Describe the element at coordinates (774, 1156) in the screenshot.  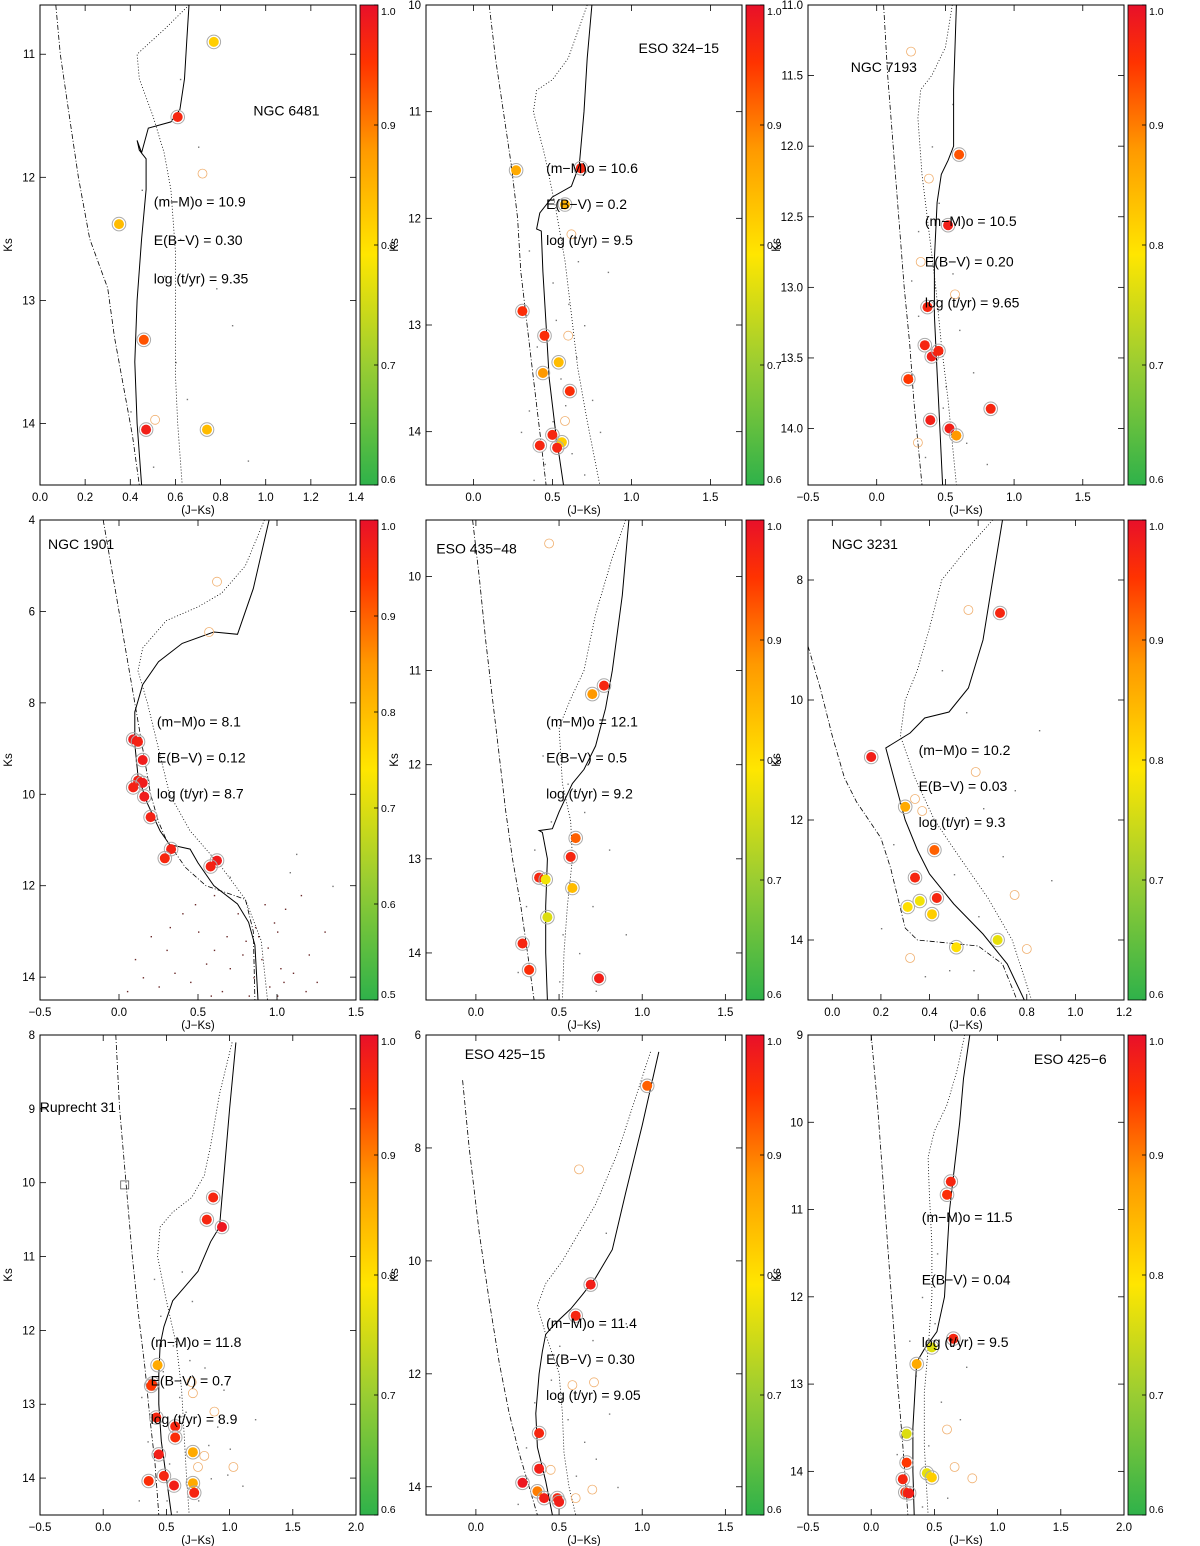
I see `colorbar-tick-label: 0.9` at that location.